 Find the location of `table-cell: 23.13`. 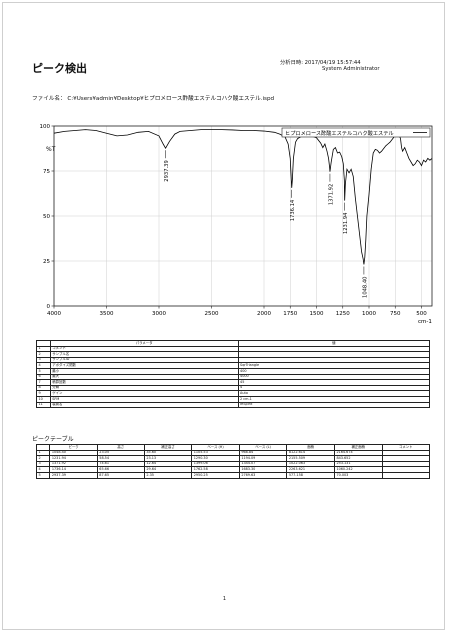

table-cell: 23.13 is located at coordinates (168, 458).